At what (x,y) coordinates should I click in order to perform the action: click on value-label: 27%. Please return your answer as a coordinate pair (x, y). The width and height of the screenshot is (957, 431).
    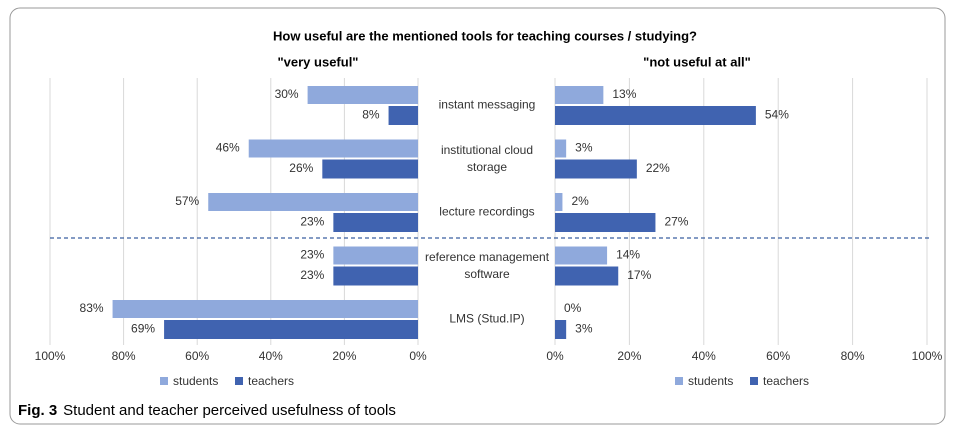
    Looking at the image, I should click on (676, 222).